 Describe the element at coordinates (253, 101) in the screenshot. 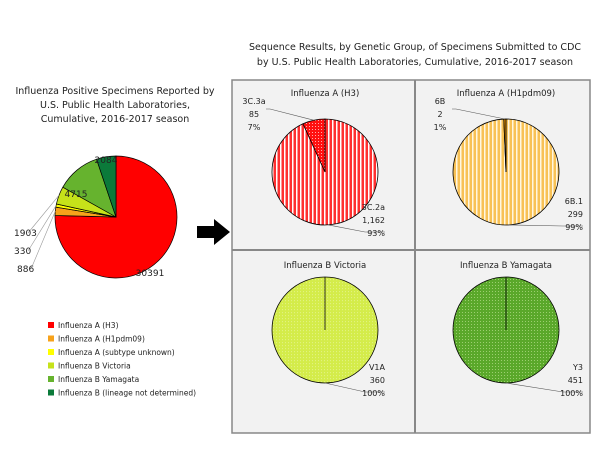

I see `data-label: 3C.3a` at that location.